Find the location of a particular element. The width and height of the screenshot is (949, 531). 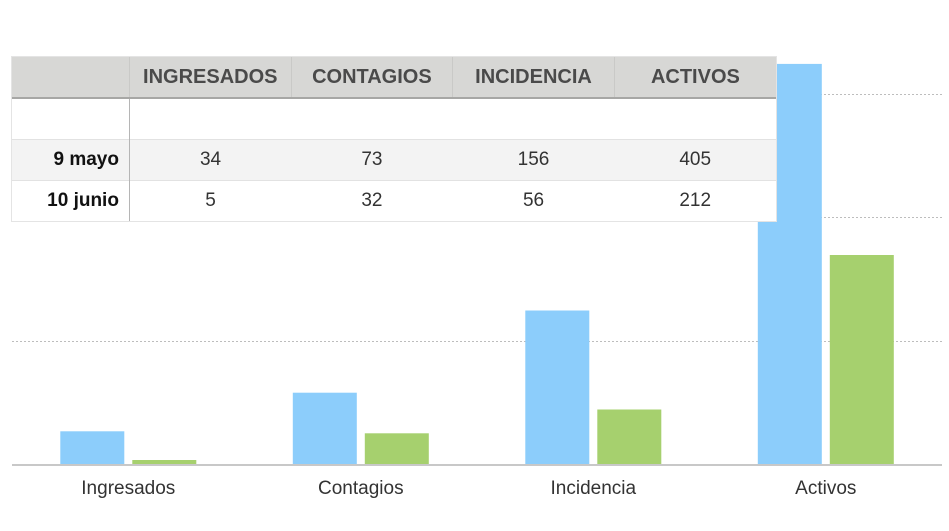

table-cell: 34 is located at coordinates (210, 160).